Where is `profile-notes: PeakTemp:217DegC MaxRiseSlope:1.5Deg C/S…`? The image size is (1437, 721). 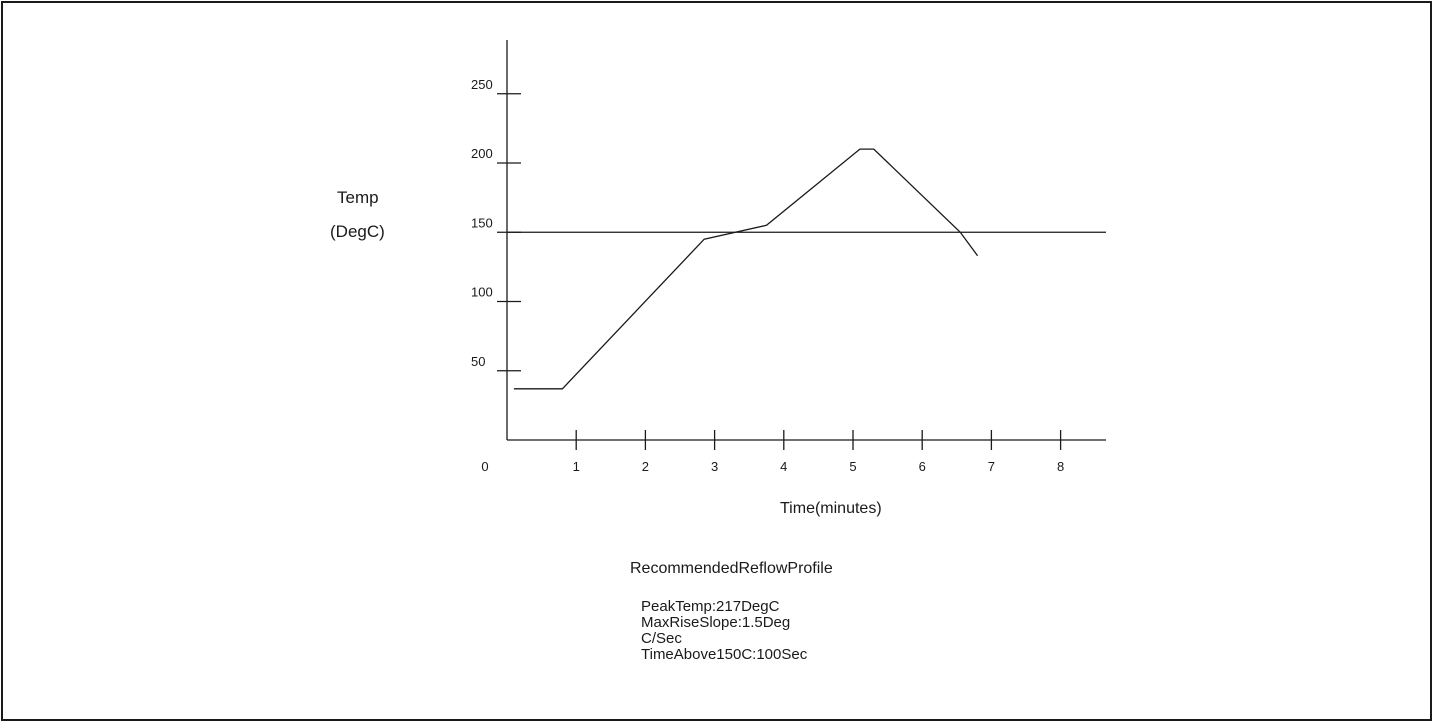 profile-notes: PeakTemp:217DegC MaxRiseSlope:1.5Deg C/S… is located at coordinates (724, 631).